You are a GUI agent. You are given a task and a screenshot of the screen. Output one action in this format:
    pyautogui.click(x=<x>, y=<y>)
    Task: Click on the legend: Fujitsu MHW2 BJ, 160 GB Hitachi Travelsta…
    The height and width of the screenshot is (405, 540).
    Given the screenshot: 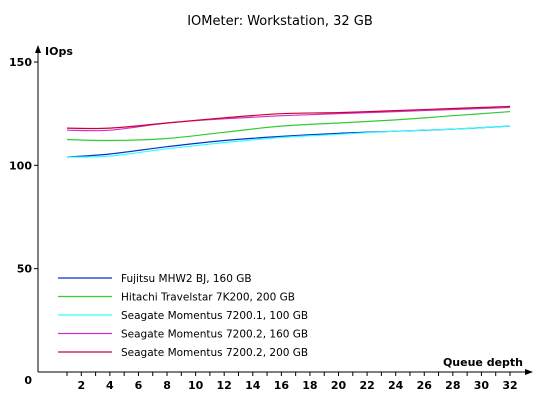 What is the action you would take?
    pyautogui.click(x=183, y=316)
    